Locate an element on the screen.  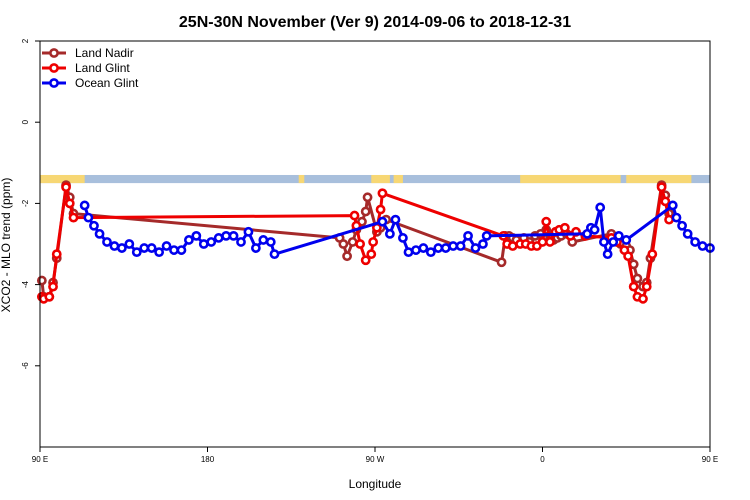
legend-item: Land Glint is located at coordinates (86, 68).